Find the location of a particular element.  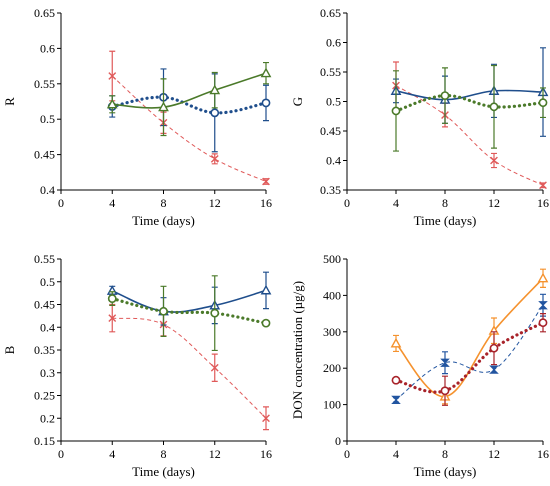

y-tick-label: 500 is located at coordinates (332, 259).